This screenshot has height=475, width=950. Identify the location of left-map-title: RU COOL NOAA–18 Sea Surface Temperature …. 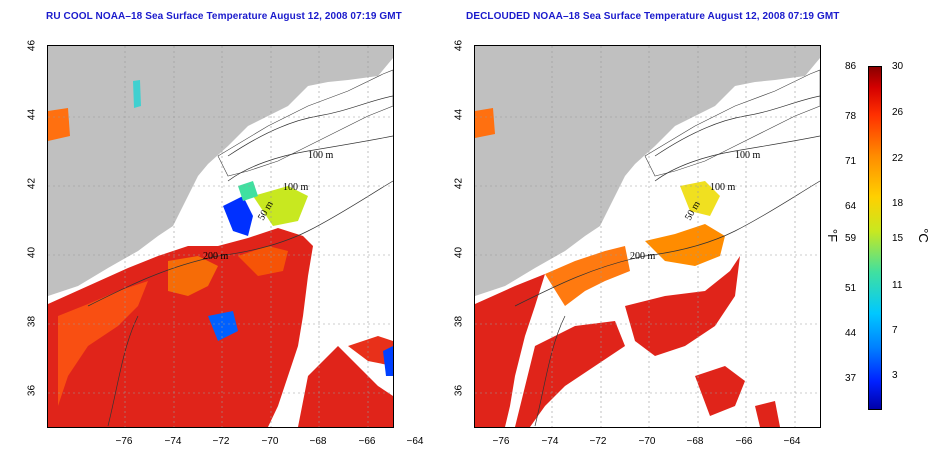
(224, 16).